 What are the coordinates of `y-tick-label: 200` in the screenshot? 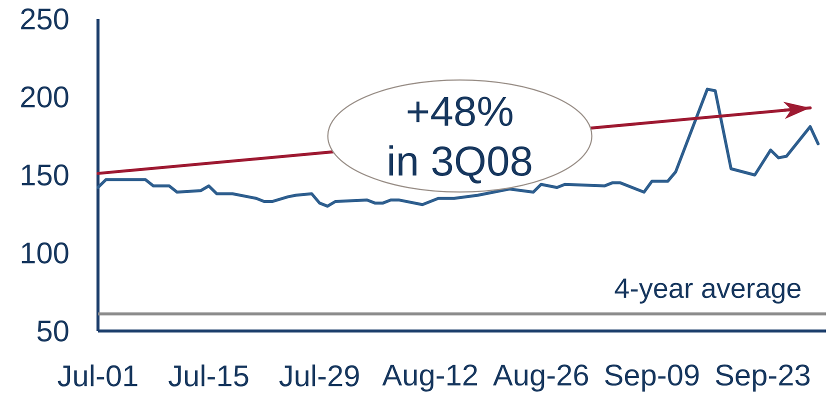 It's located at (44, 97).